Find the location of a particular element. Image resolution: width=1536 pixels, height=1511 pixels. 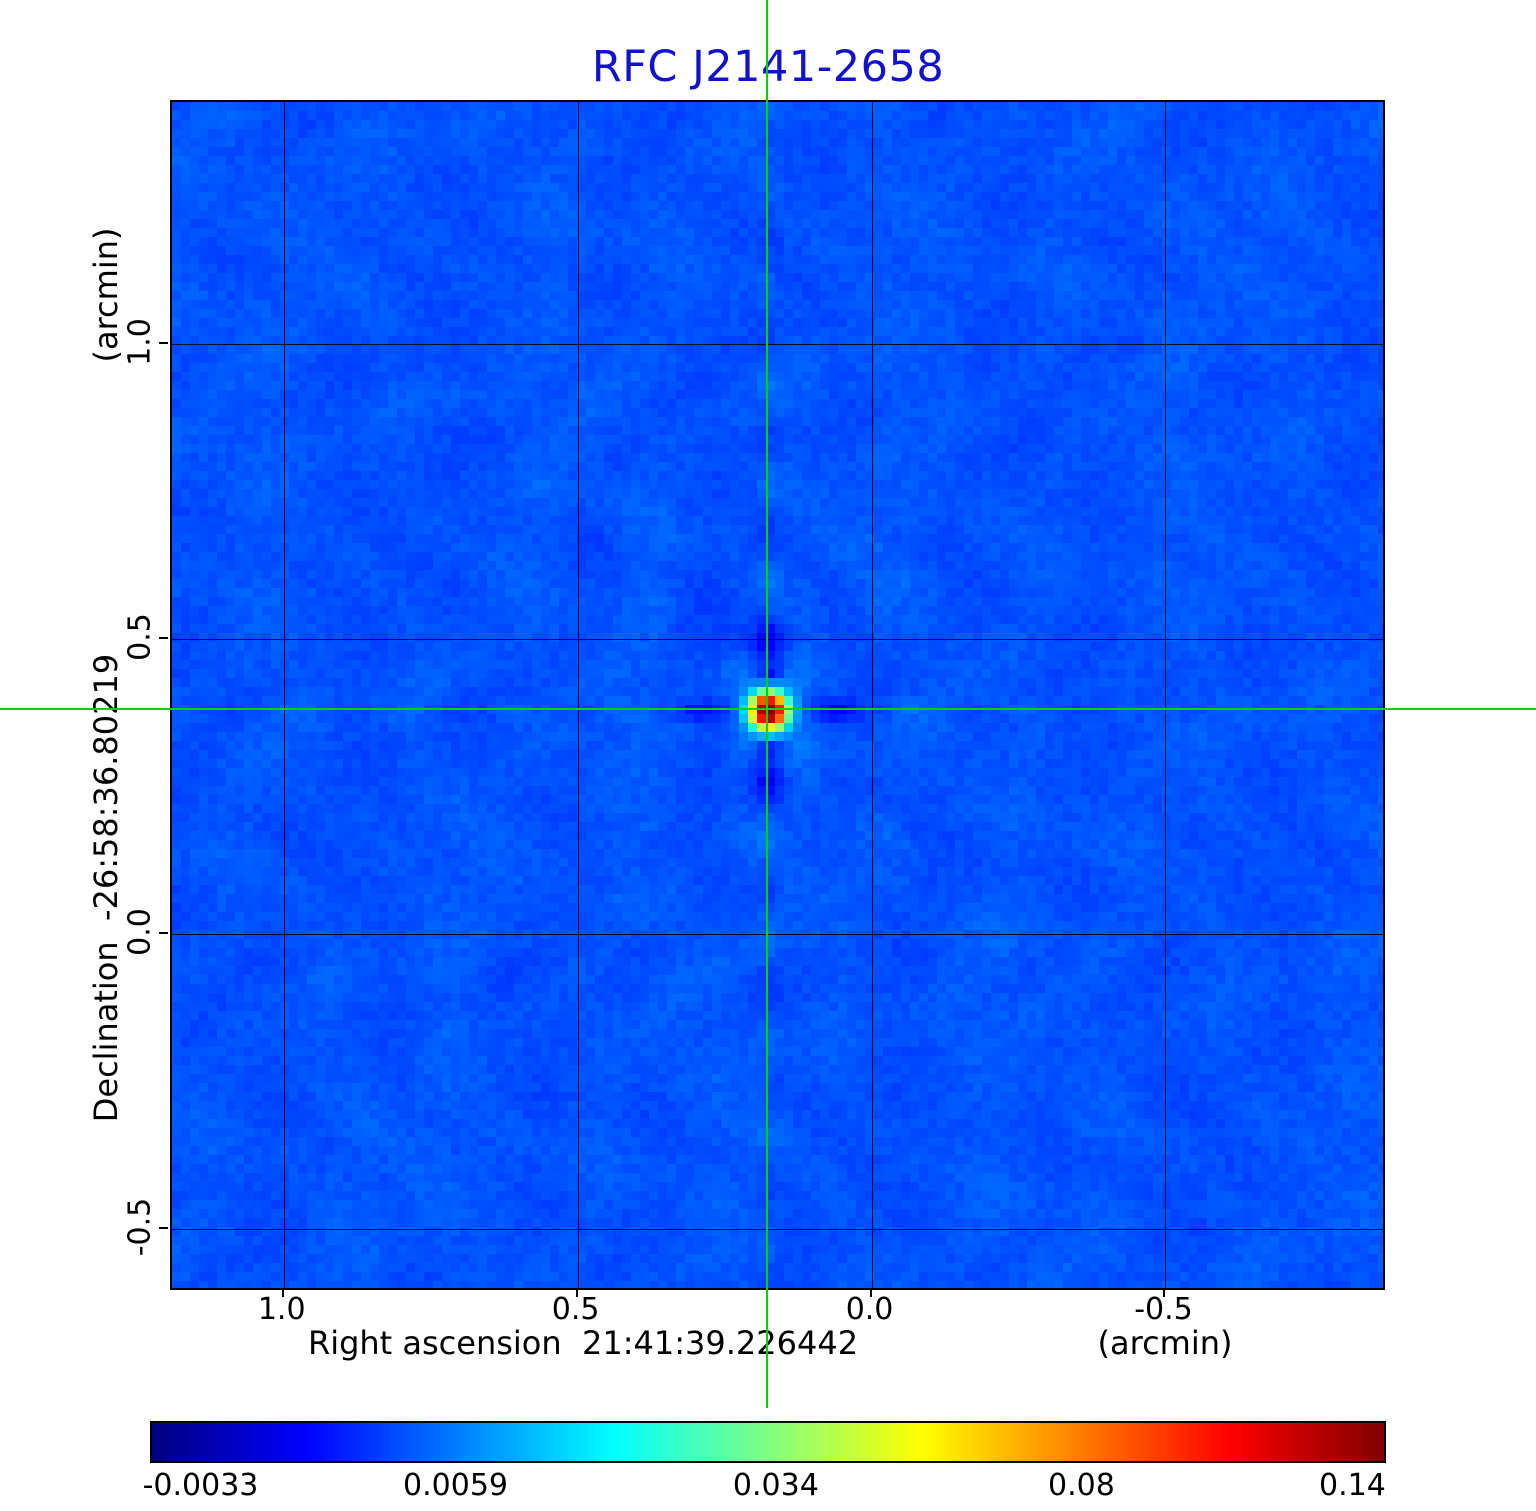

figure-title: RFC J2141-2658 is located at coordinates (768, 67).